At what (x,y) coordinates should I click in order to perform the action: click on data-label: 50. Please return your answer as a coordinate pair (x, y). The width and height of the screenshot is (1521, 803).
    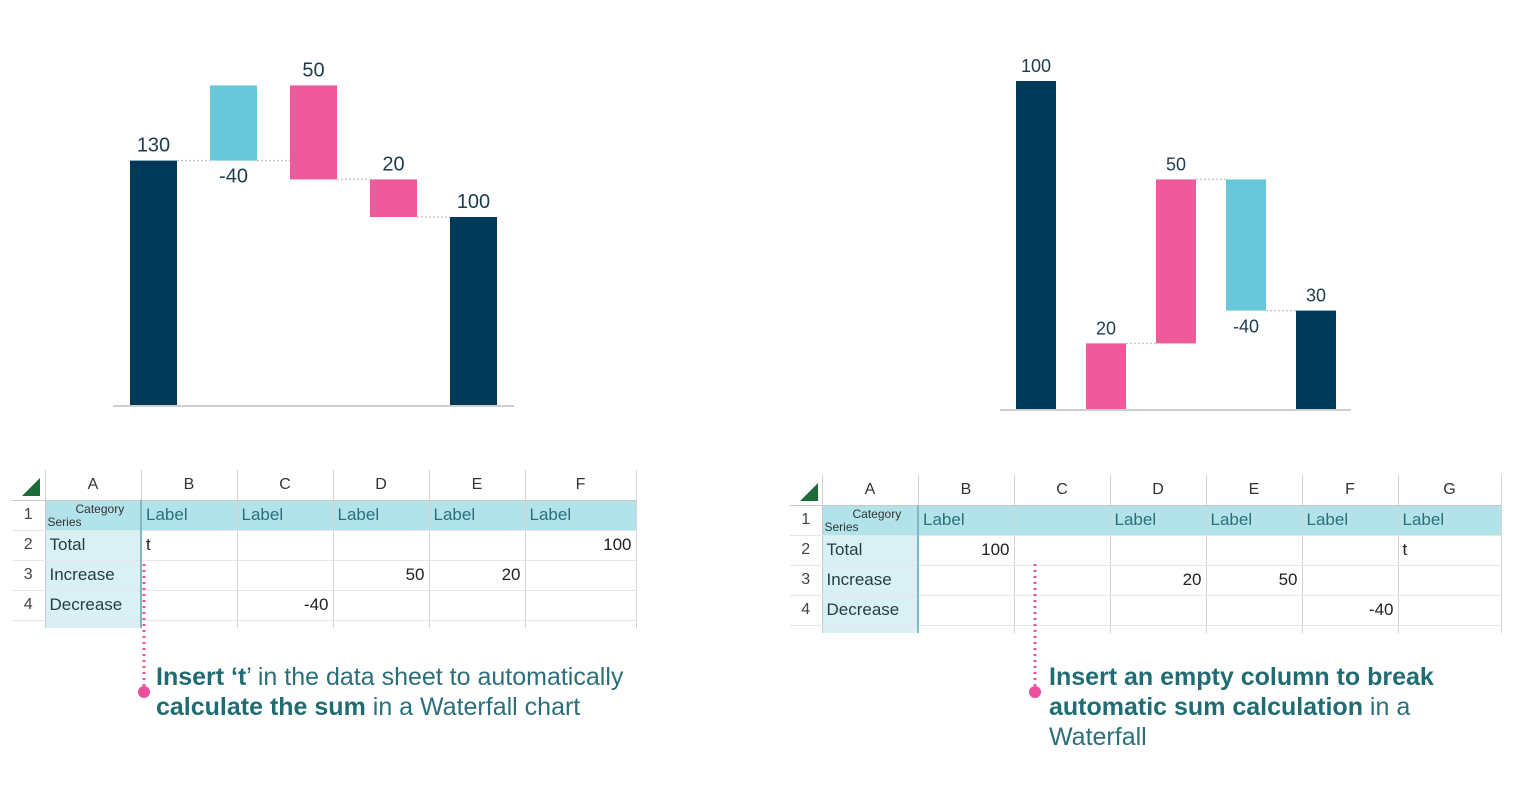
    Looking at the image, I should click on (313, 70).